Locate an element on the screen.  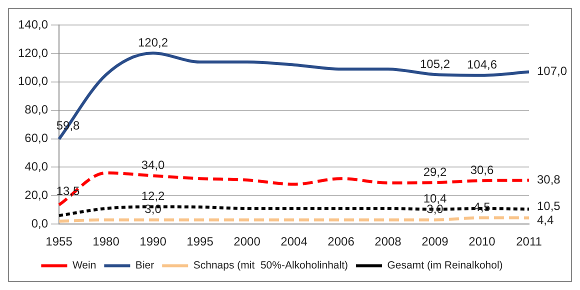
x-tick-label: 2008 is located at coordinates (388, 241).